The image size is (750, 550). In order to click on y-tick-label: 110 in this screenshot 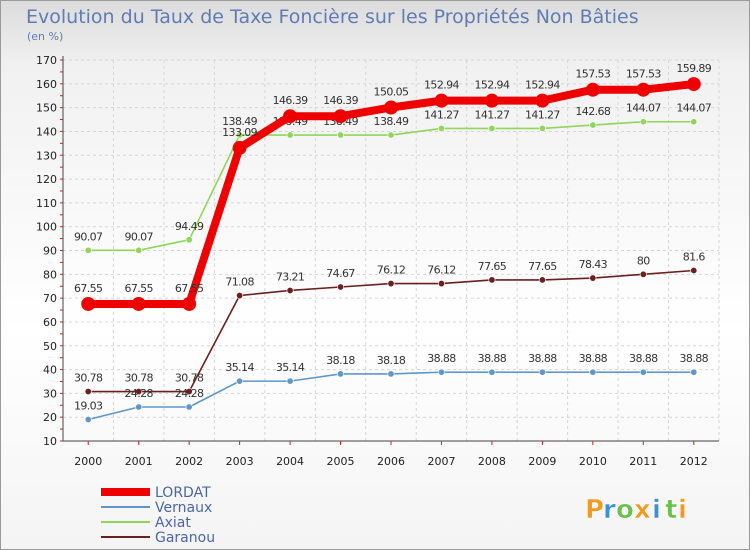, I will do `click(46, 203)`.